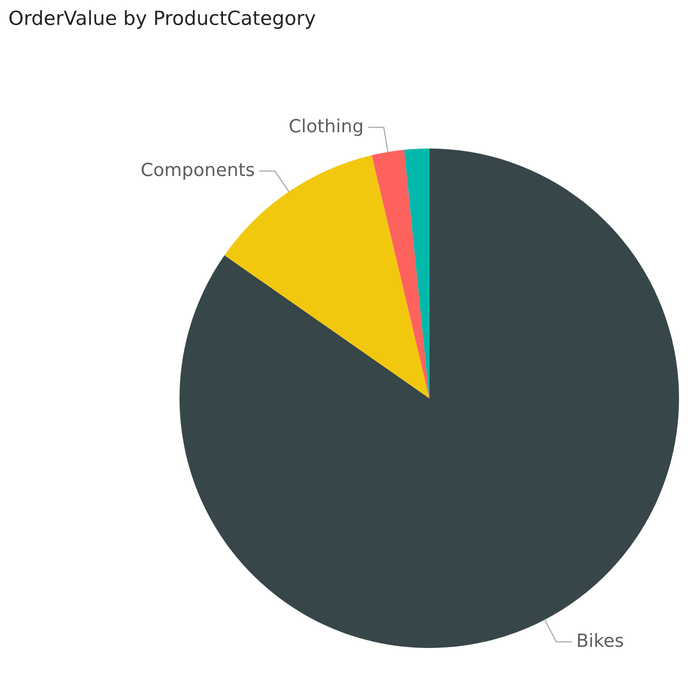  I want to click on slice-label: Clothing, so click(326, 127).